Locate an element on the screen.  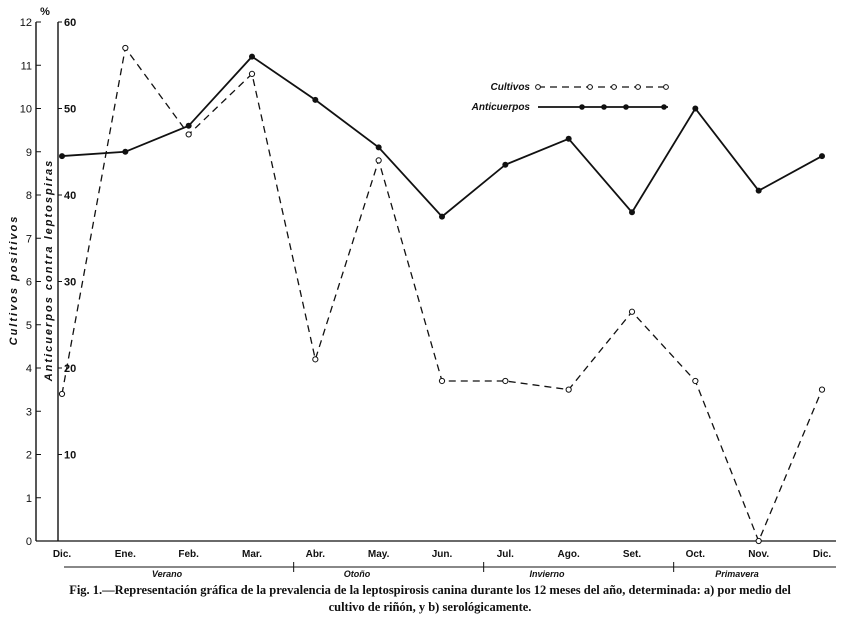
x-tick-label: Abr. is located at coordinates (316, 554).